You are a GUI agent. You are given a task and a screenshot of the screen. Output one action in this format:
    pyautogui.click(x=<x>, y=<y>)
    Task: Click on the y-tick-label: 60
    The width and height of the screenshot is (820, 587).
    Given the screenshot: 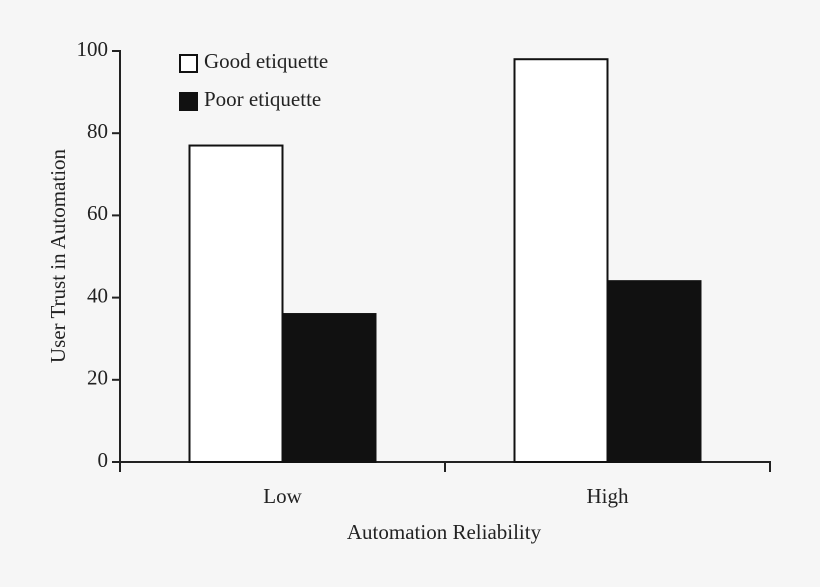 What is the action you would take?
    pyautogui.click(x=97, y=213)
    